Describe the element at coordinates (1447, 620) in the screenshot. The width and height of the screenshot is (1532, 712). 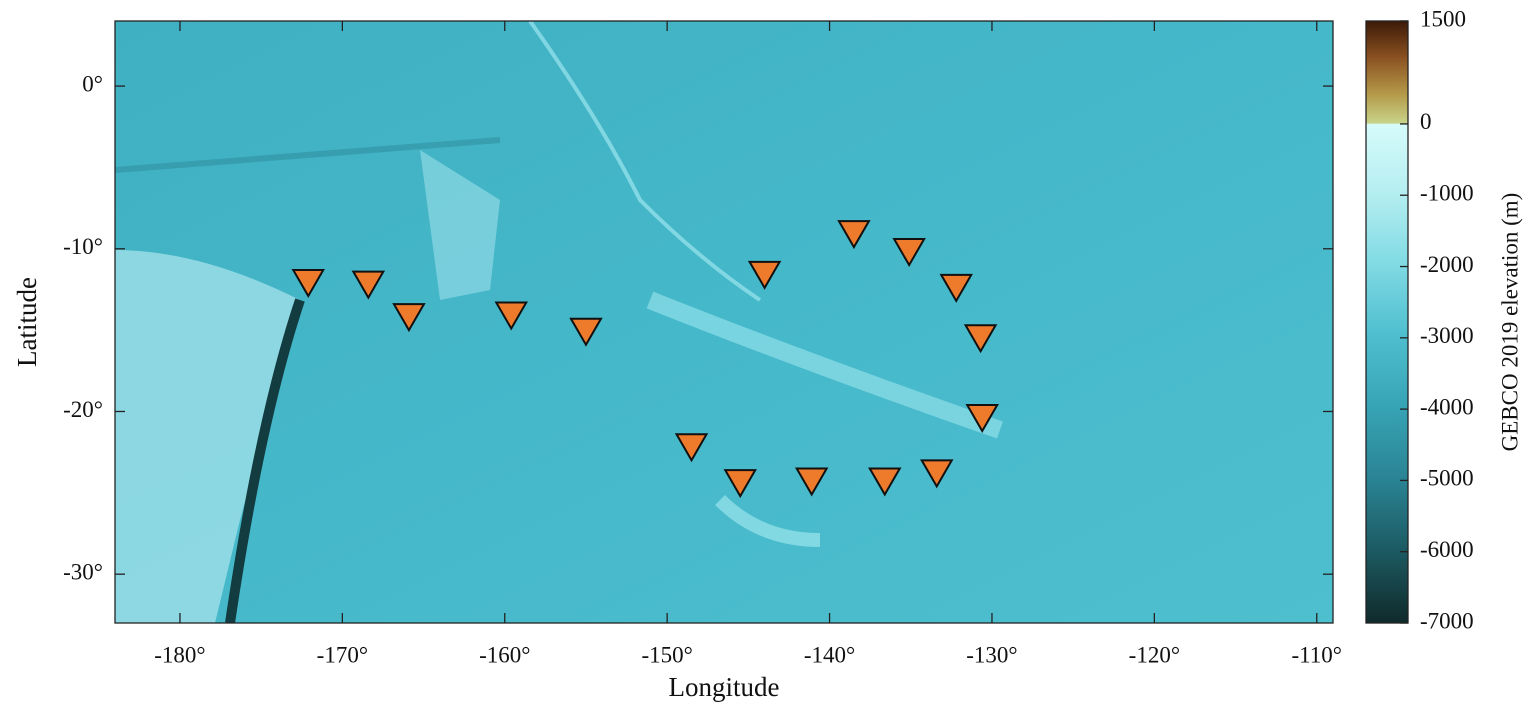
I see `colorbar-tick-label: -7000` at that location.